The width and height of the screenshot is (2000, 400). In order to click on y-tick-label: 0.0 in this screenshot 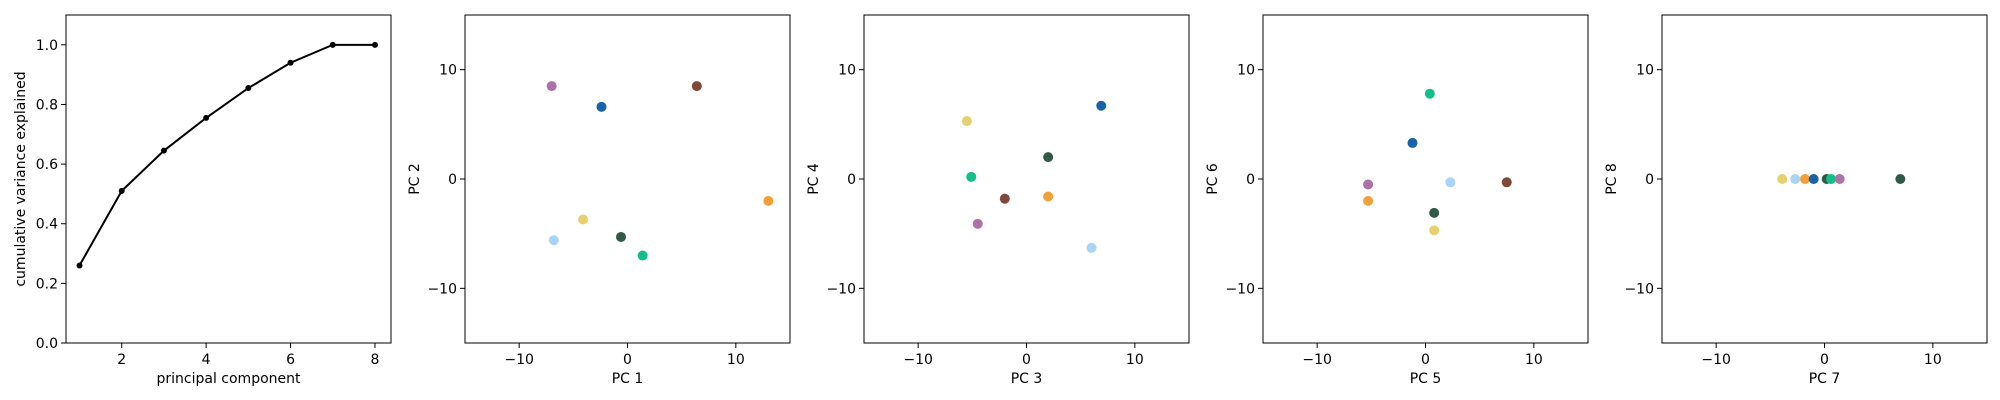, I will do `click(47, 344)`.